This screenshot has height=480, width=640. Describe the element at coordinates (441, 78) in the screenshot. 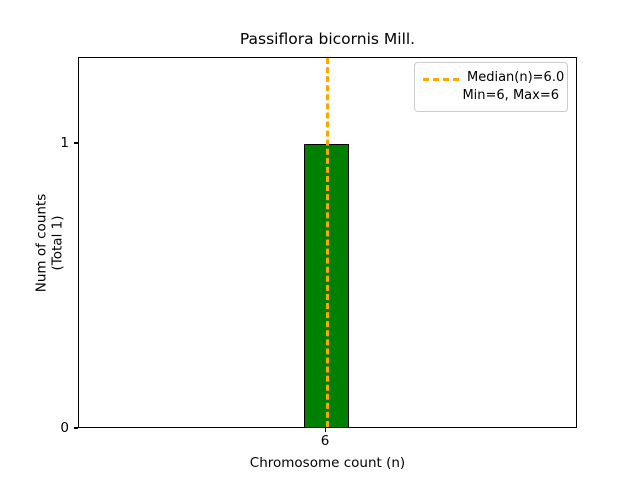

I see `dashed-line-icon` at that location.